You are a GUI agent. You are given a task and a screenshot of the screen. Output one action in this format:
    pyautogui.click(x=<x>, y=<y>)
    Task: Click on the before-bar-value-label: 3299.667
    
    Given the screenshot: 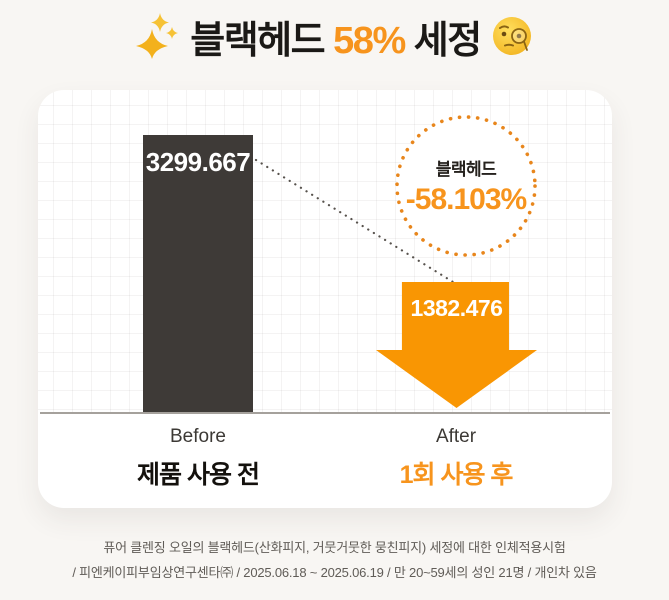 What is the action you would take?
    pyautogui.click(x=198, y=162)
    